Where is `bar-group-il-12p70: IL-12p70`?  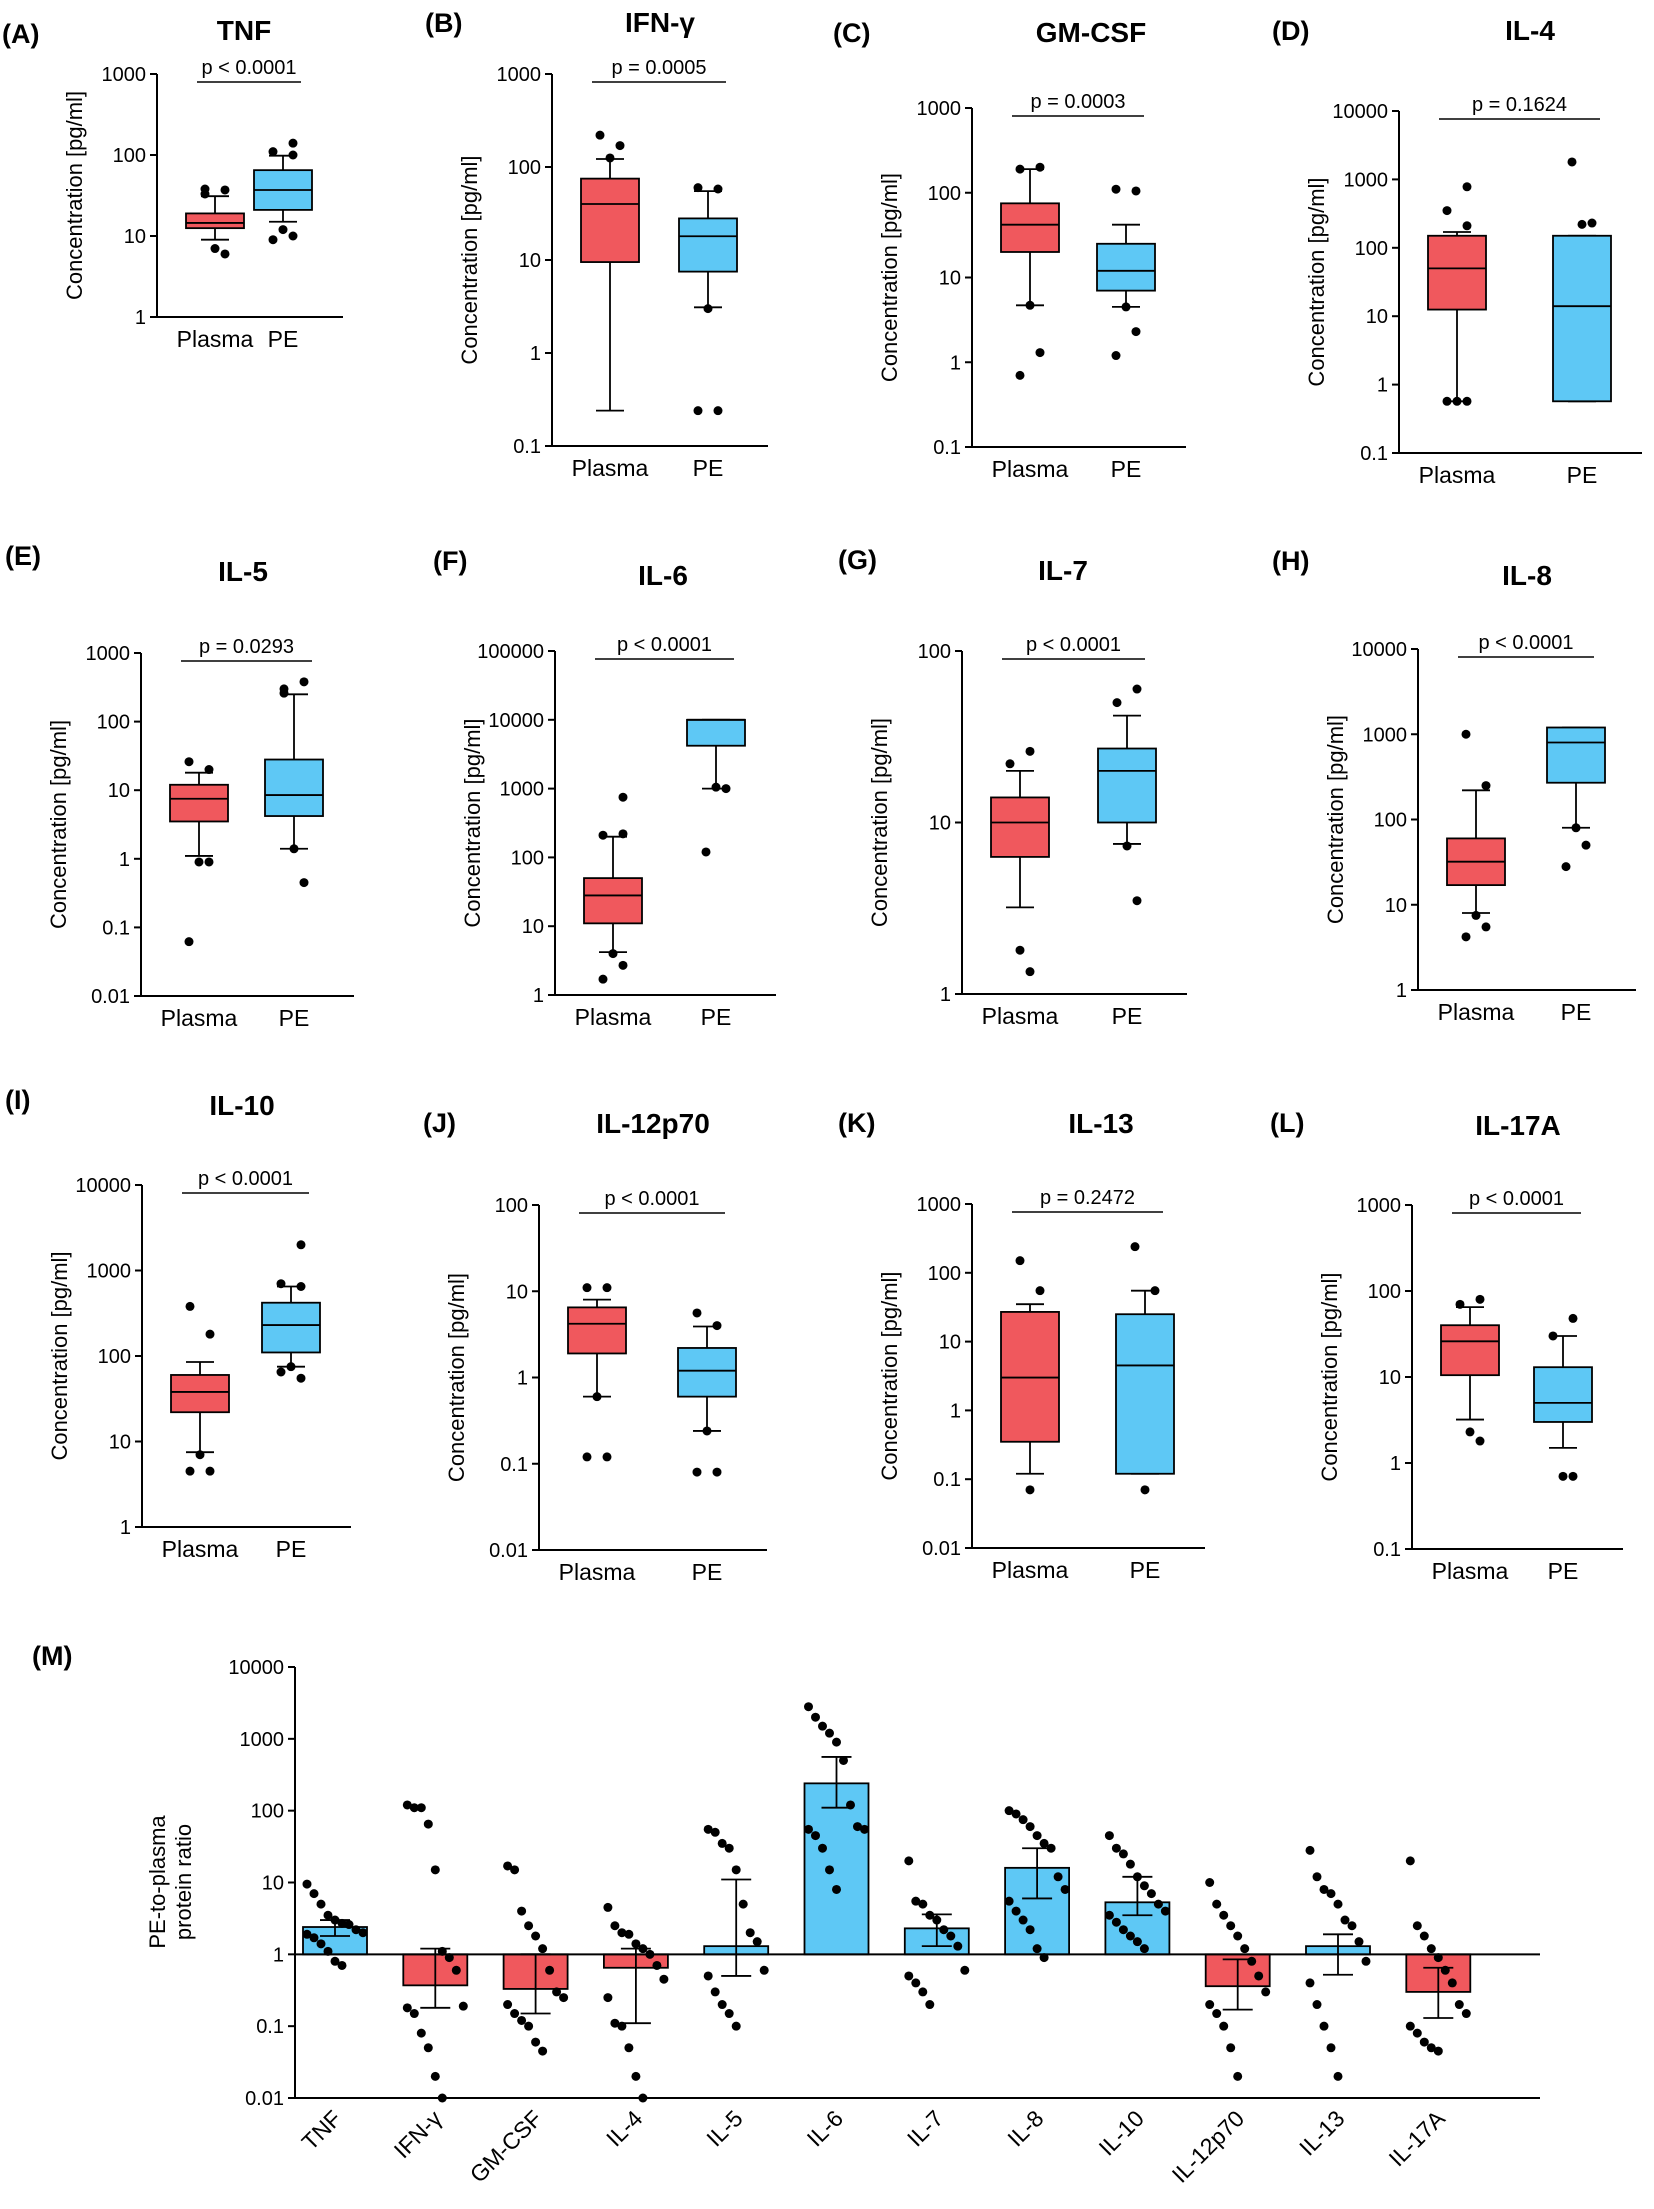 bar-group-il-12p70: IL-12p70 is located at coordinates (1219, 2033).